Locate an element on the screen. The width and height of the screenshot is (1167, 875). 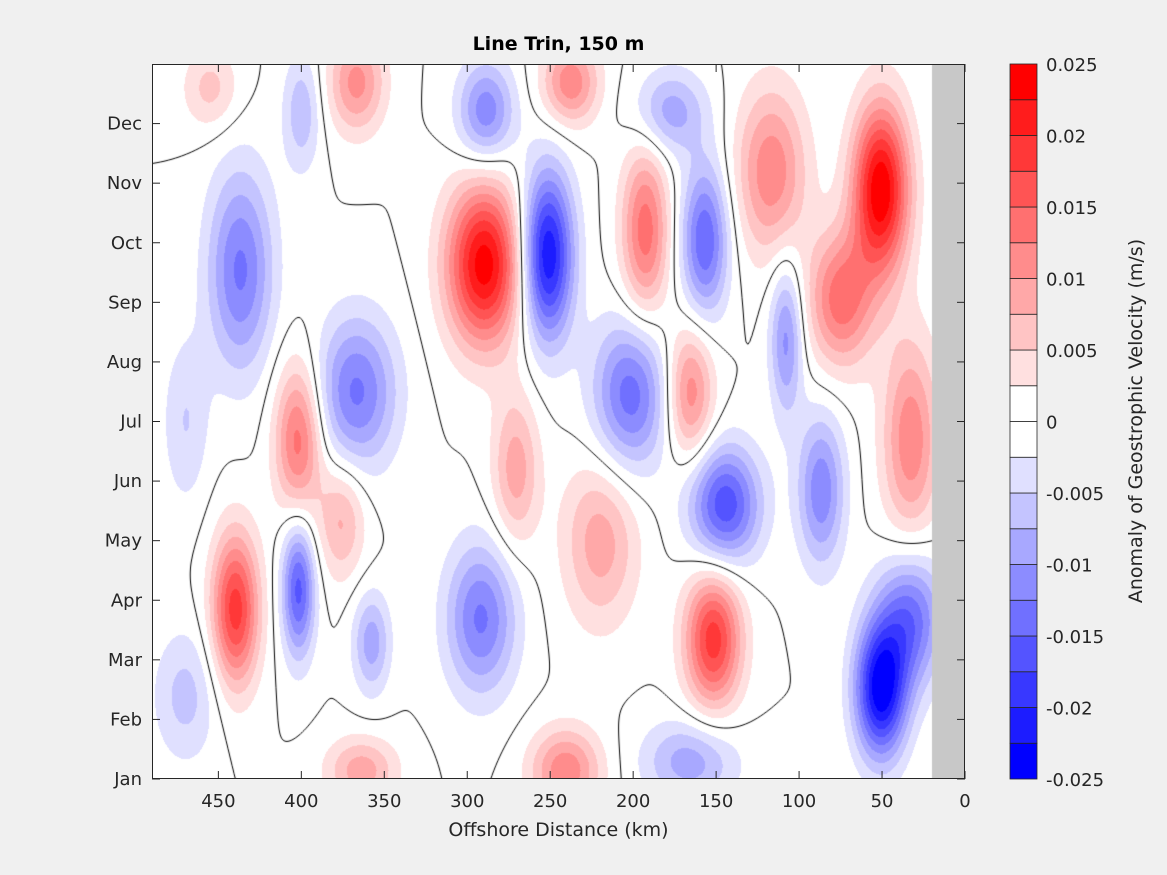
colorbar-tick-label: -0.025 is located at coordinates (1075, 780).